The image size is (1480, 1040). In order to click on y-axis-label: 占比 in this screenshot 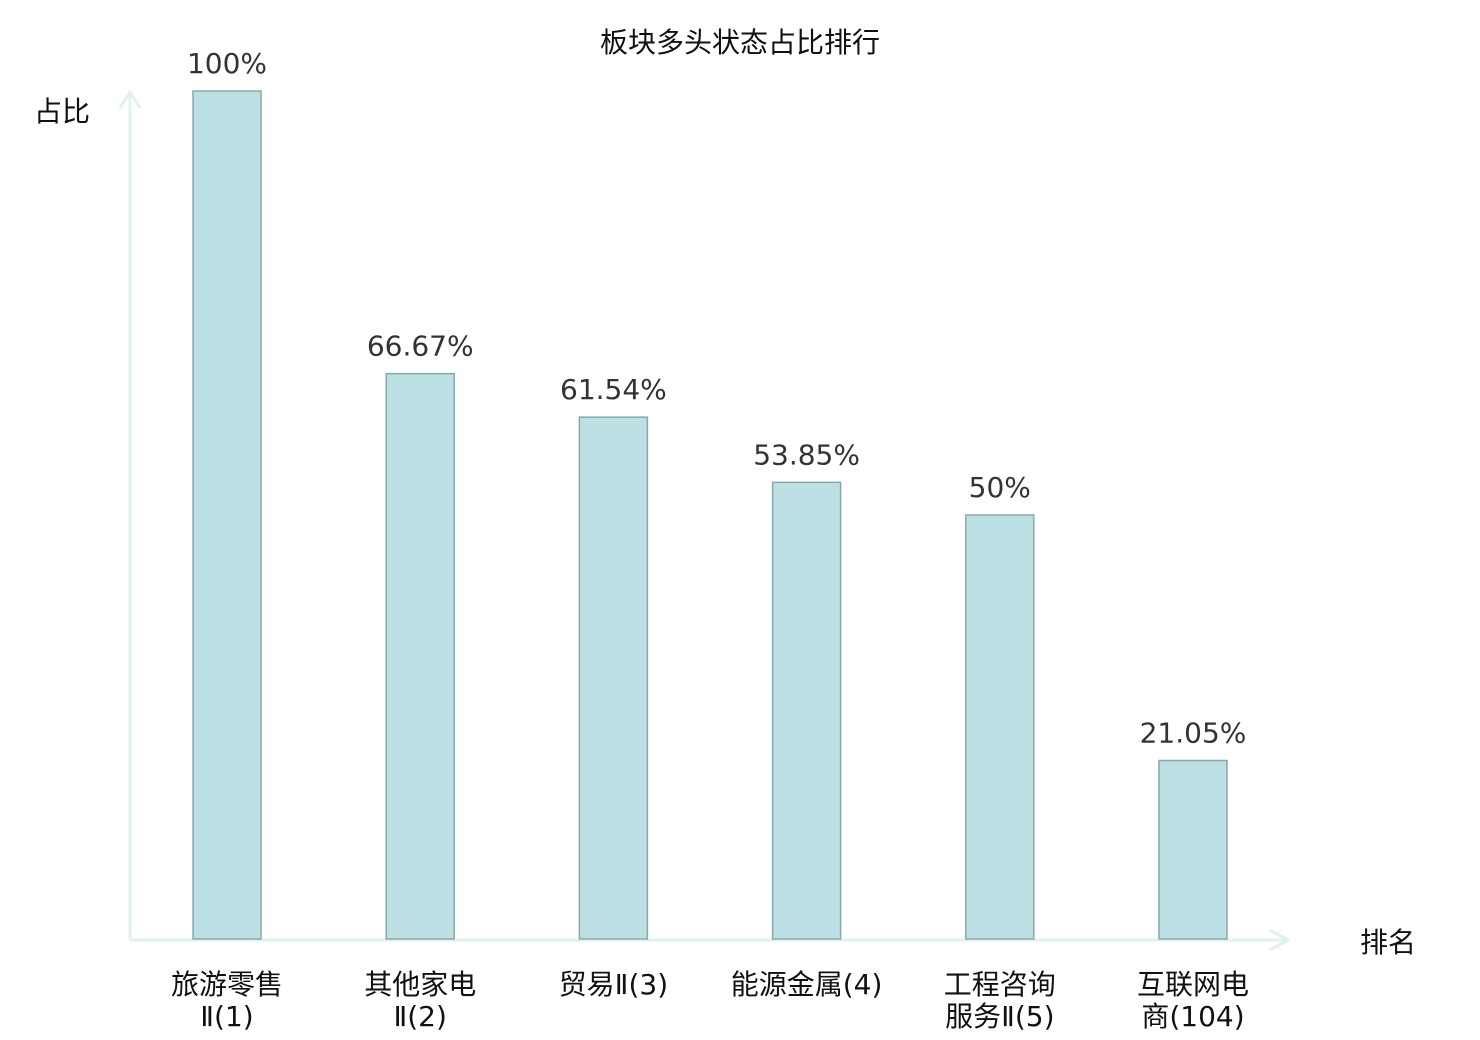, I will do `click(62, 111)`.